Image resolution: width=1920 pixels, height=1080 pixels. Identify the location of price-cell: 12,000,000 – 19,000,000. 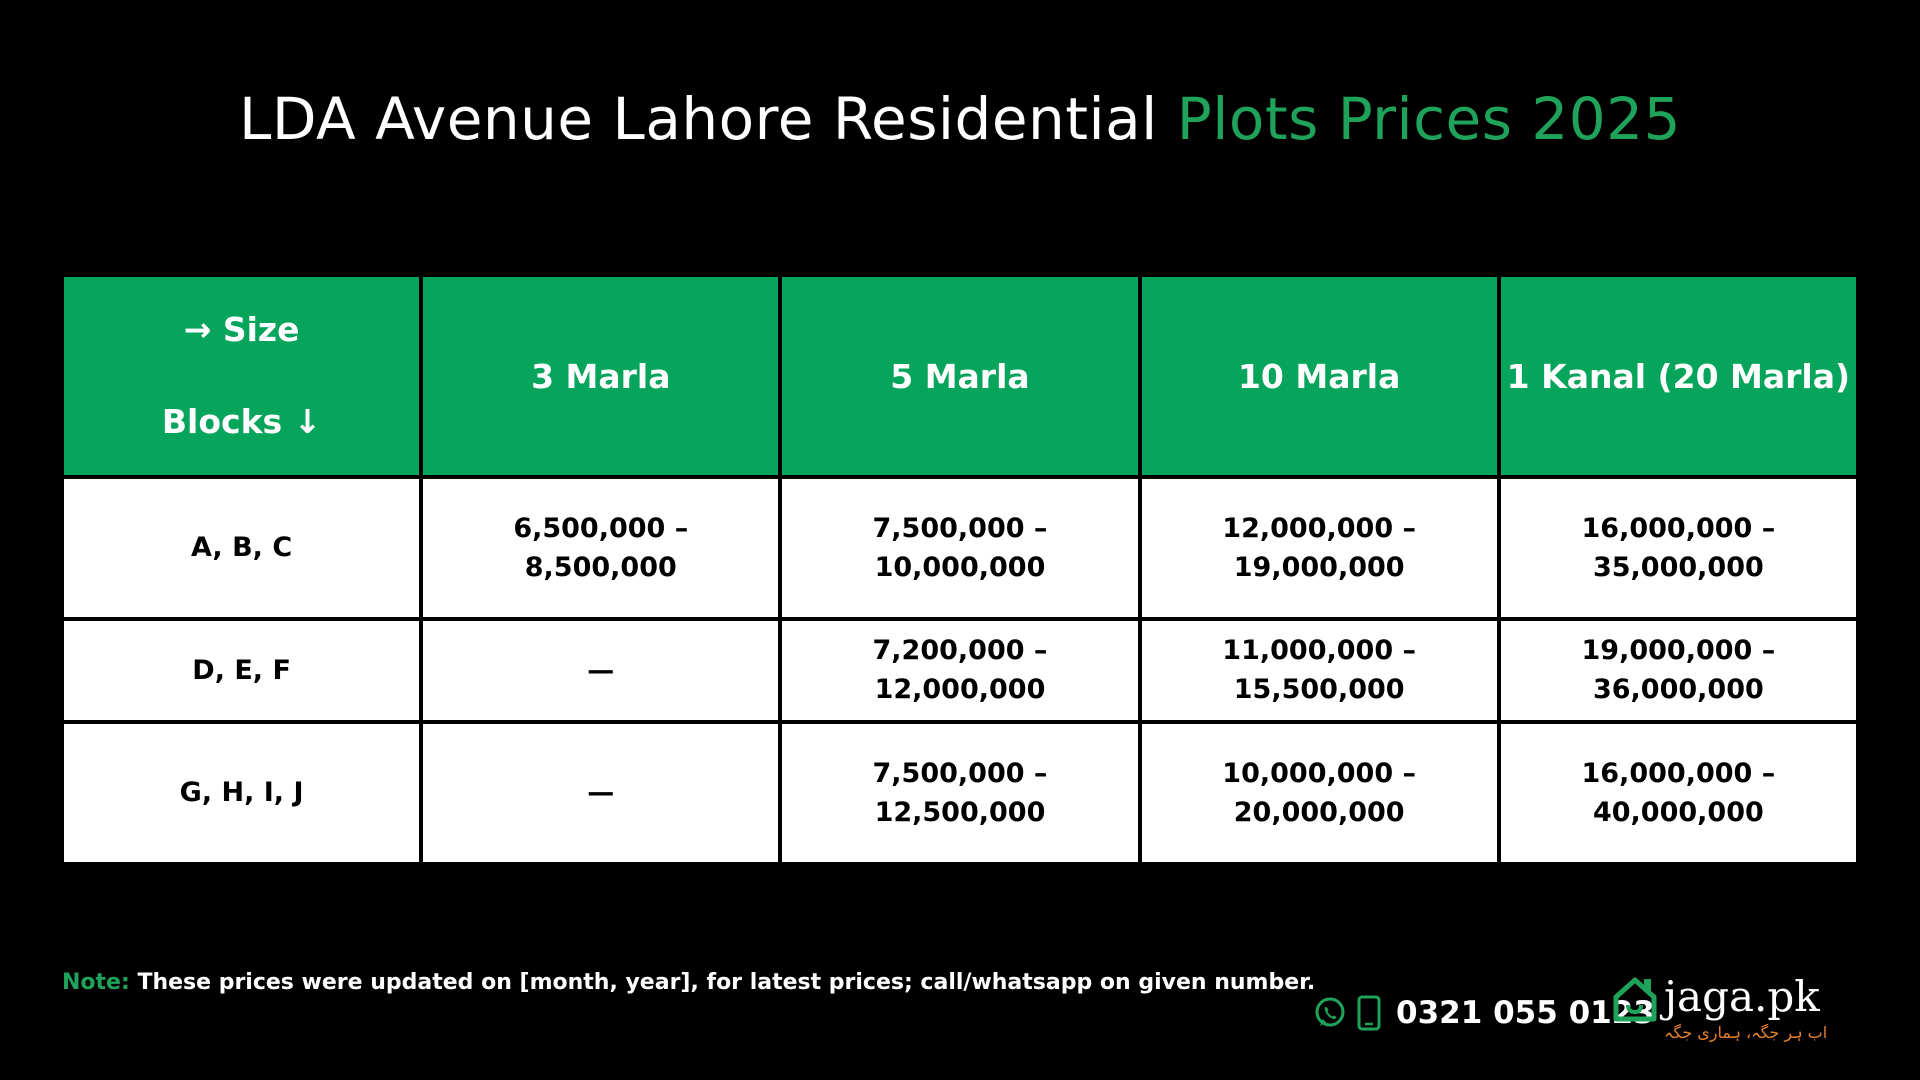
(1319, 548).